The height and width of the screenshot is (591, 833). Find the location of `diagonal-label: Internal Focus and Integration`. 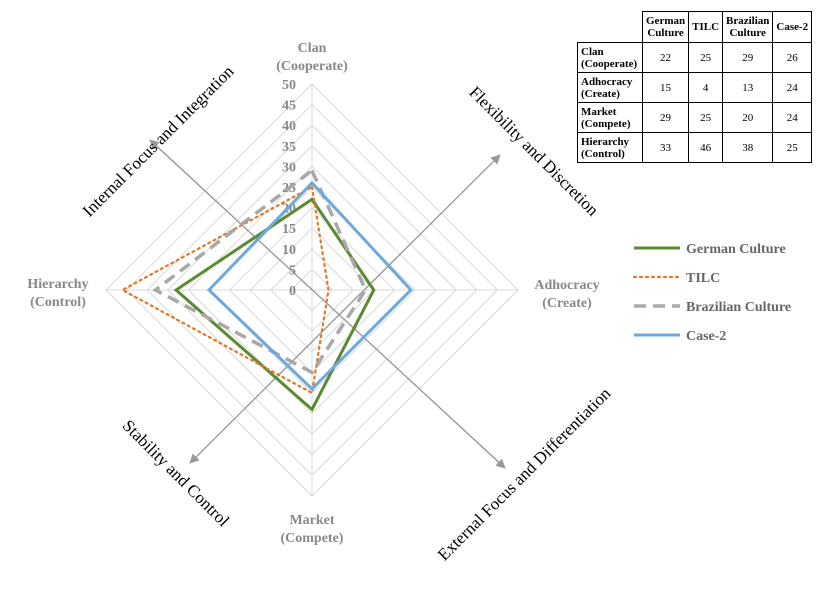

diagonal-label: Internal Focus and Integration is located at coordinates (158, 140).